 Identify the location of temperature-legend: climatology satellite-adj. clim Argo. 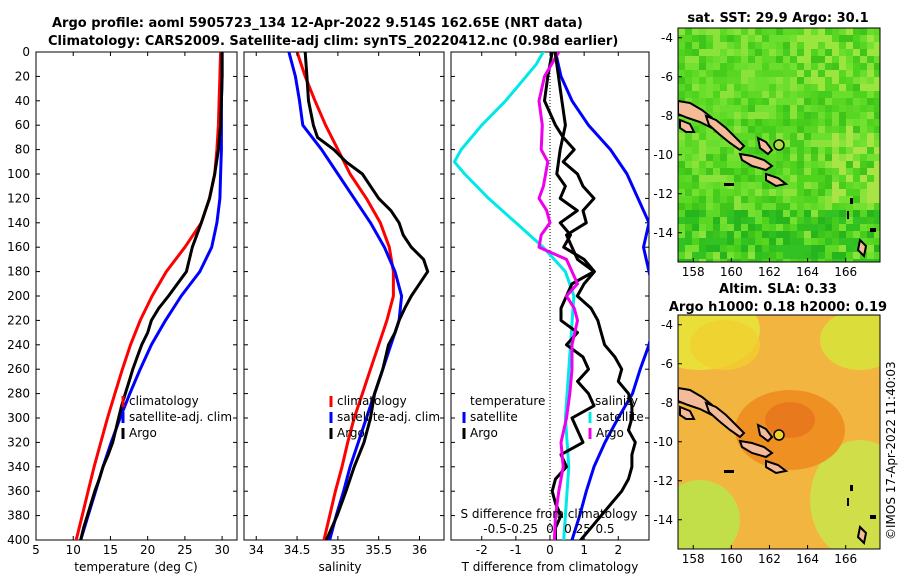
(176, 417).